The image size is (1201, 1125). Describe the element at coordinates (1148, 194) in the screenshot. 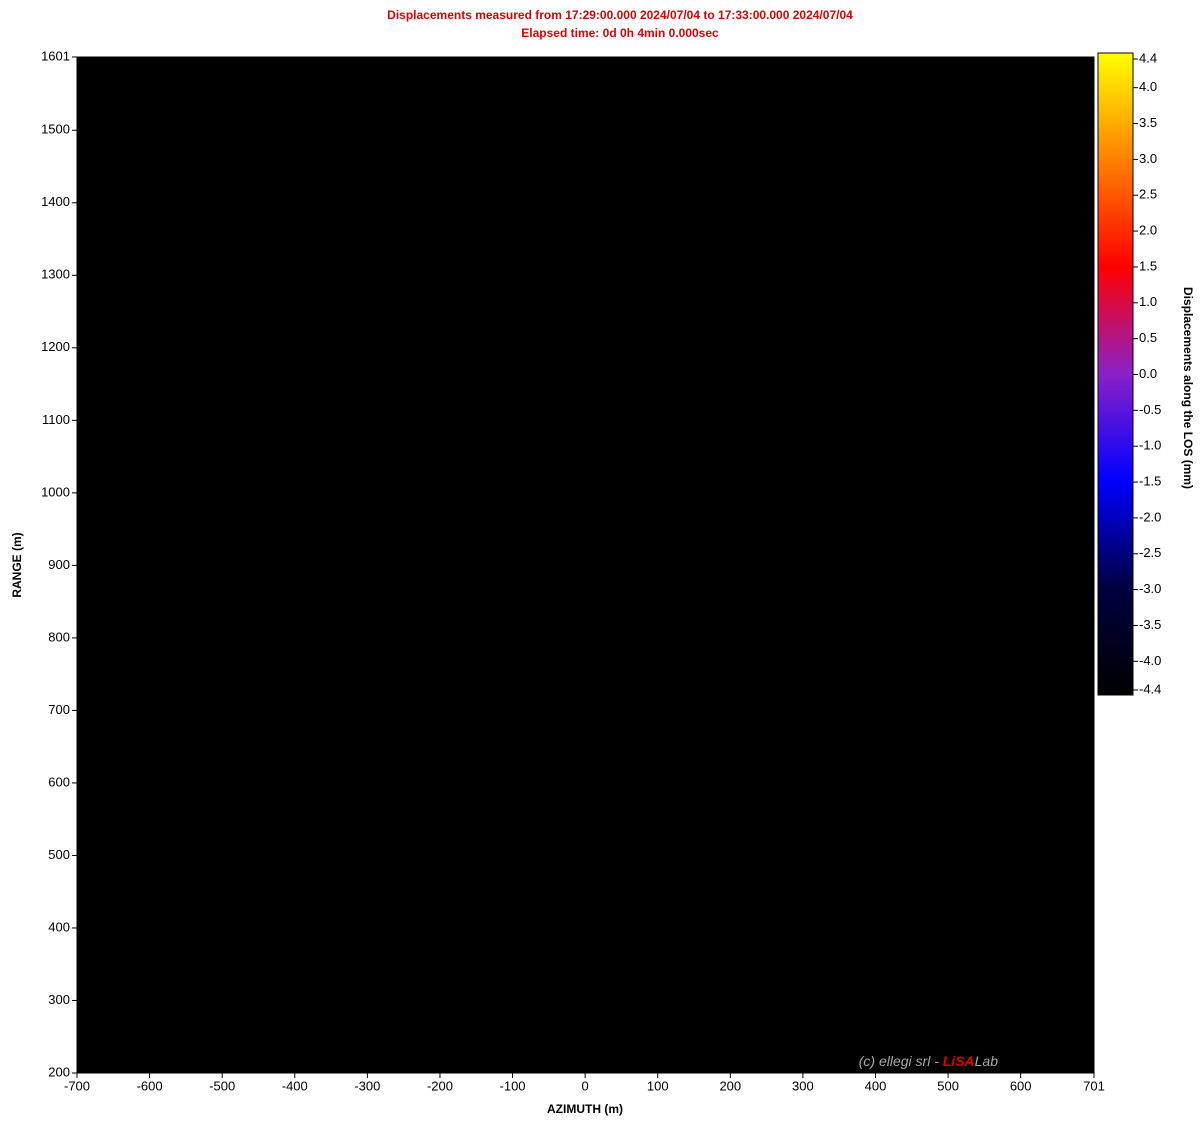

I see `colorbar-tick-label: 2.5` at that location.